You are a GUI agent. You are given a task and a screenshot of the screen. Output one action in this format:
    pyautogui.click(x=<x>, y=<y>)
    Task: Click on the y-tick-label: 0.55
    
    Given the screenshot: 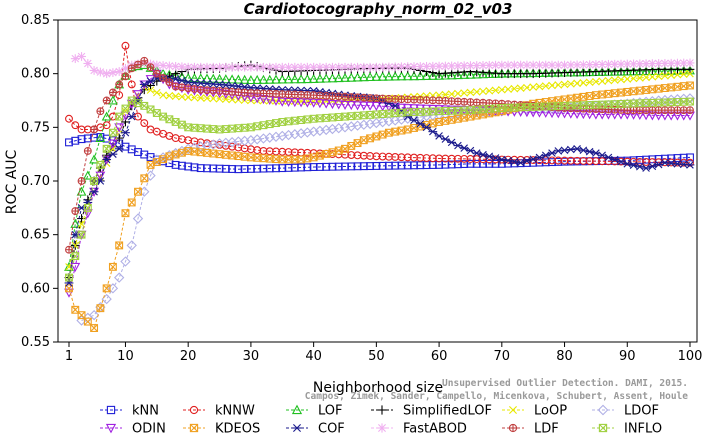 What is the action you would take?
    pyautogui.click(x=35, y=342)
    